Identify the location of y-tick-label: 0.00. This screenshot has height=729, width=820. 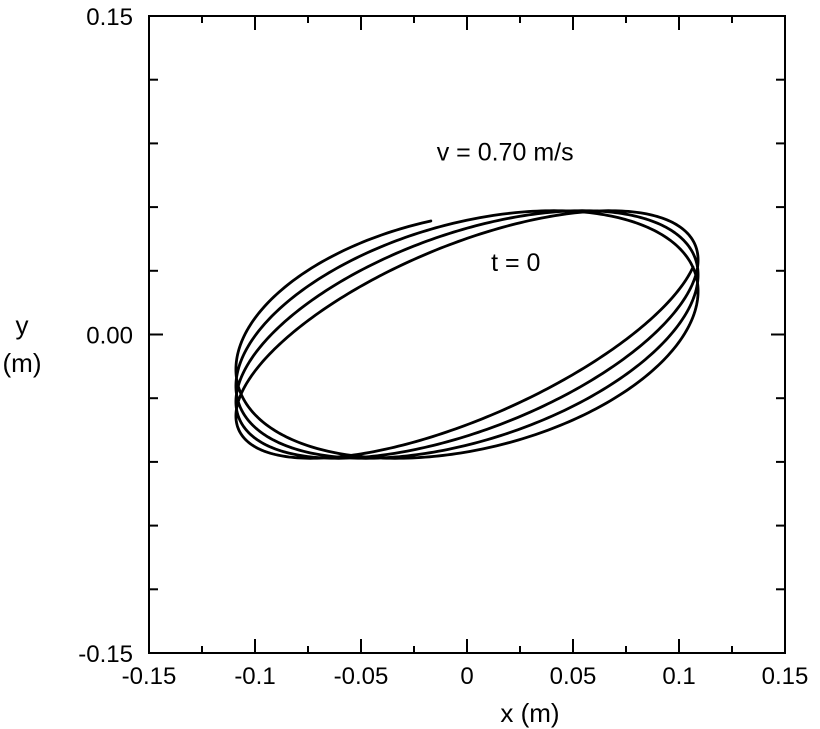
(109, 336).